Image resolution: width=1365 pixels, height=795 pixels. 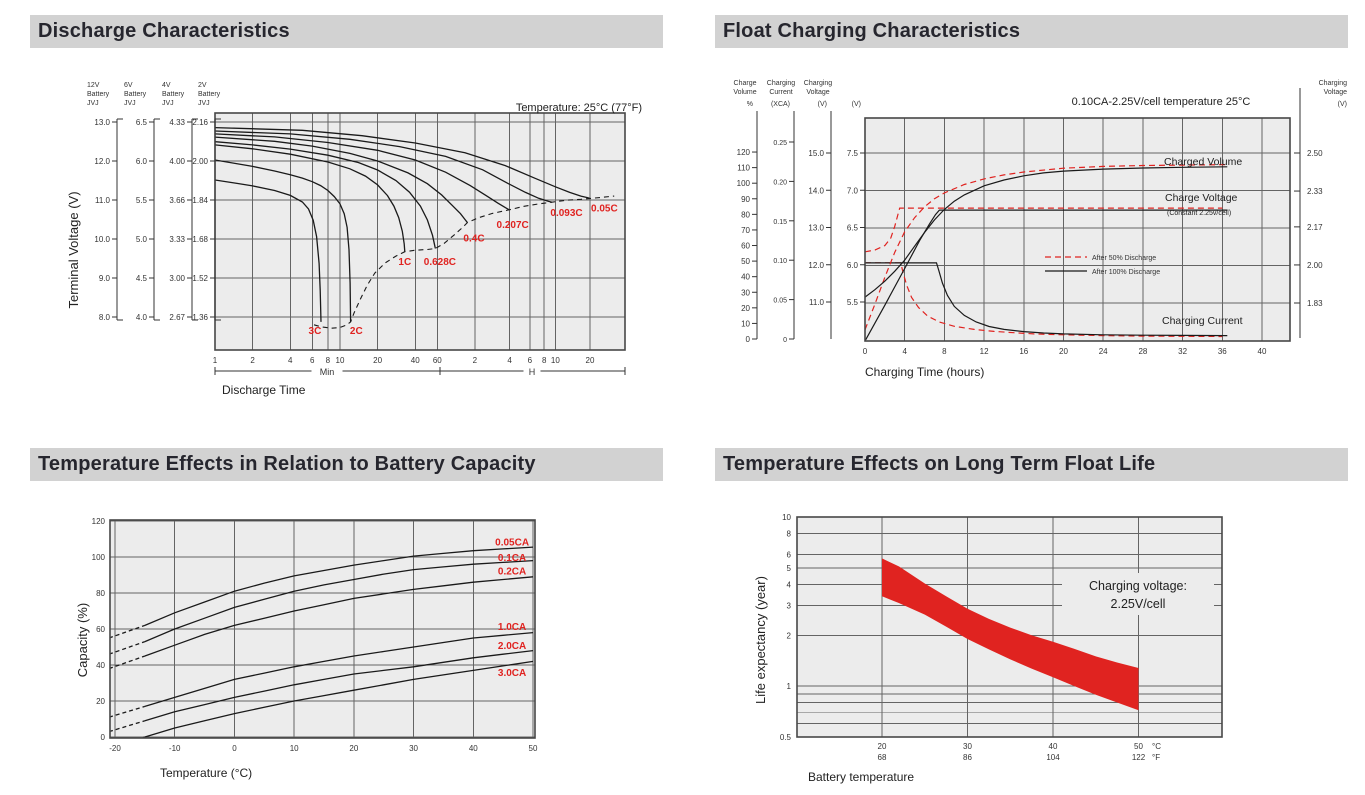 What do you see at coordinates (339, 699) in the screenshot?
I see `capacity-curve-3.0CA` at bounding box center [339, 699].